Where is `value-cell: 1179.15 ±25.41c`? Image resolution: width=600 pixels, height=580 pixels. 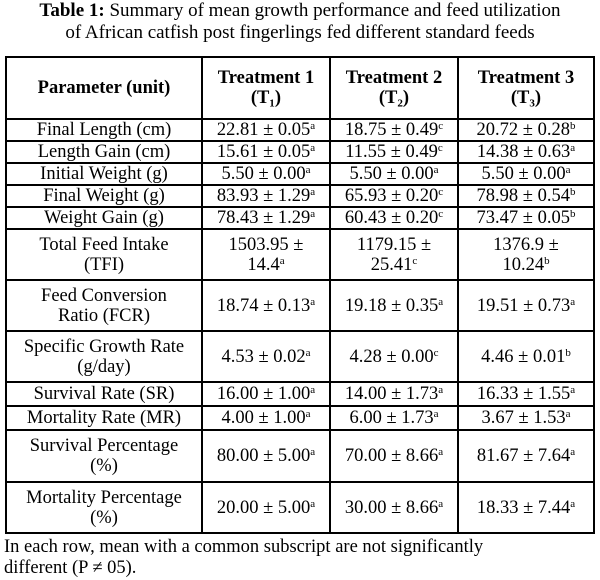 value-cell: 1179.15 ±25.41c is located at coordinates (394, 254).